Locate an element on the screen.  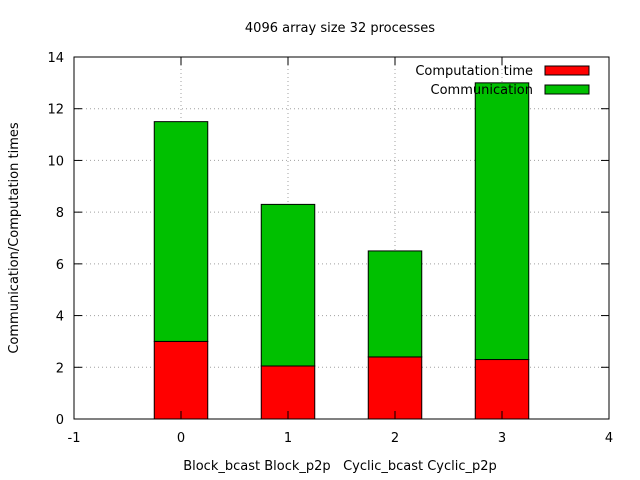
y-tick-label: 0 is located at coordinates (60, 420).